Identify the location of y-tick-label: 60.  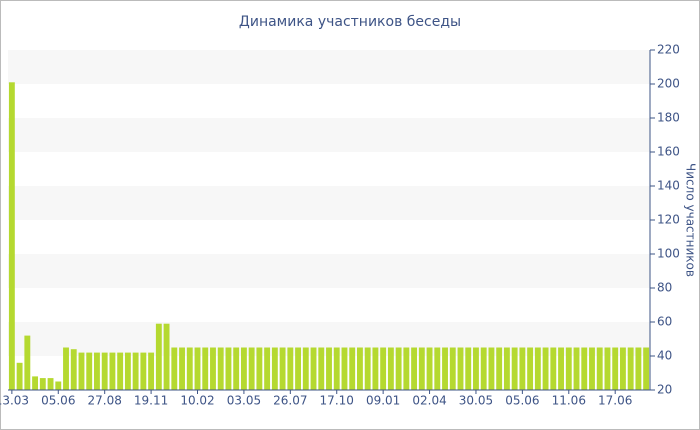
(664, 322).